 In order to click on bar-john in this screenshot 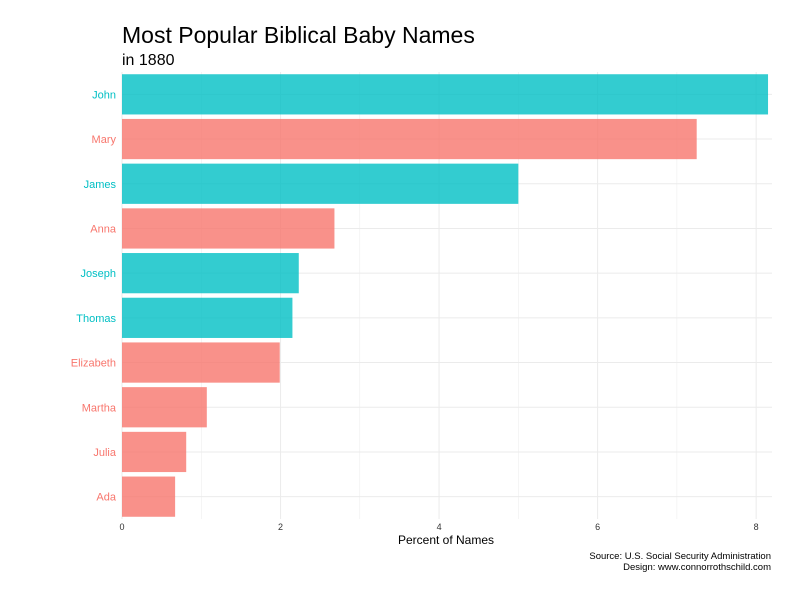, I will do `click(445, 94)`.